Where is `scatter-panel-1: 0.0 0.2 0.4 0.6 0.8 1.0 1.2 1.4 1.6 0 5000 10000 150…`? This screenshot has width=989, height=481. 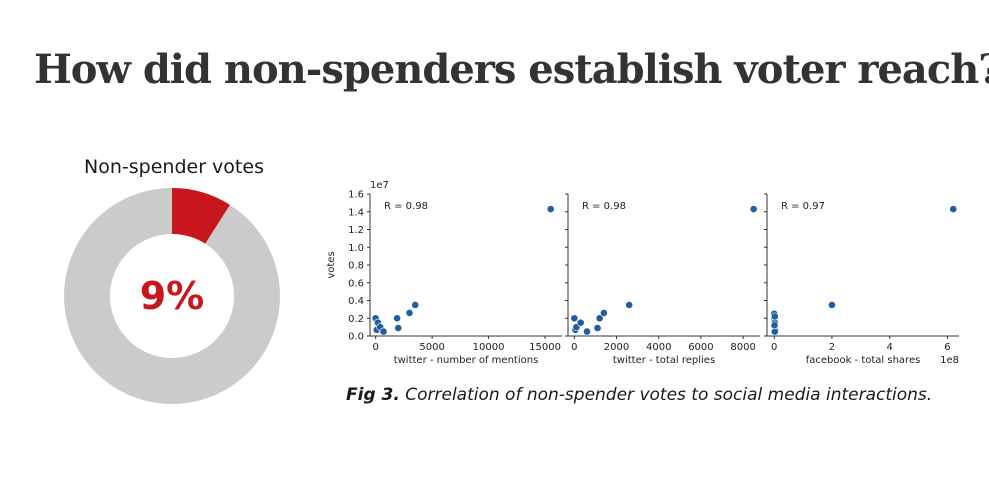 scatter-panel-1: 0.0 0.2 0.4 0.6 0.8 1.0 1.2 1.4 1.6 0 5000 10000 150… is located at coordinates (444, 273).